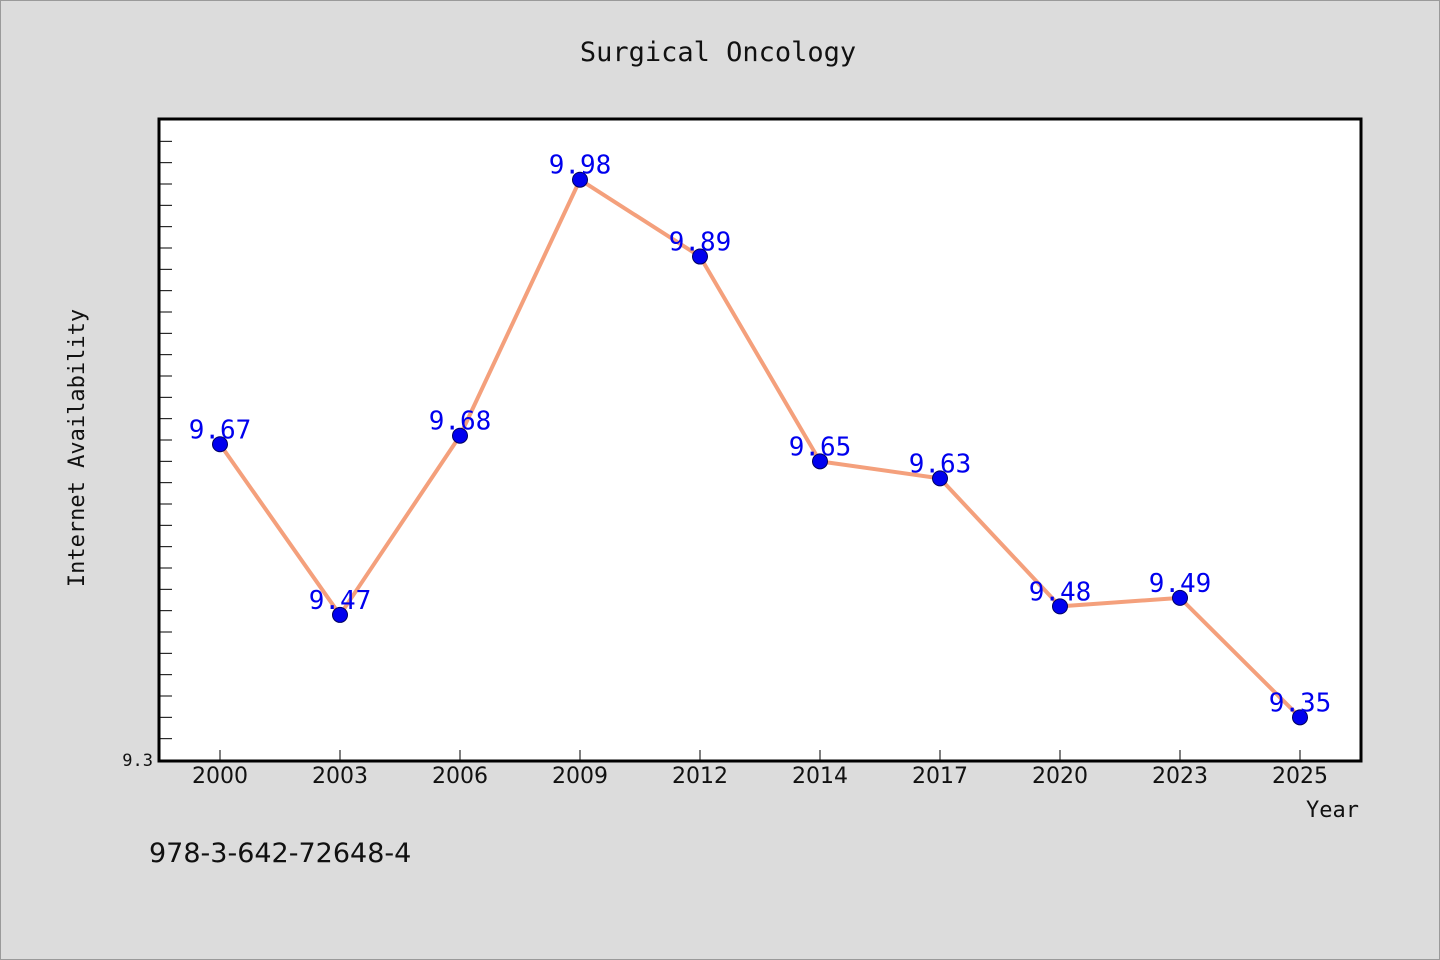 The image size is (1440, 960). What do you see at coordinates (820, 776) in the screenshot?
I see `x-tick-label: 2014` at bounding box center [820, 776].